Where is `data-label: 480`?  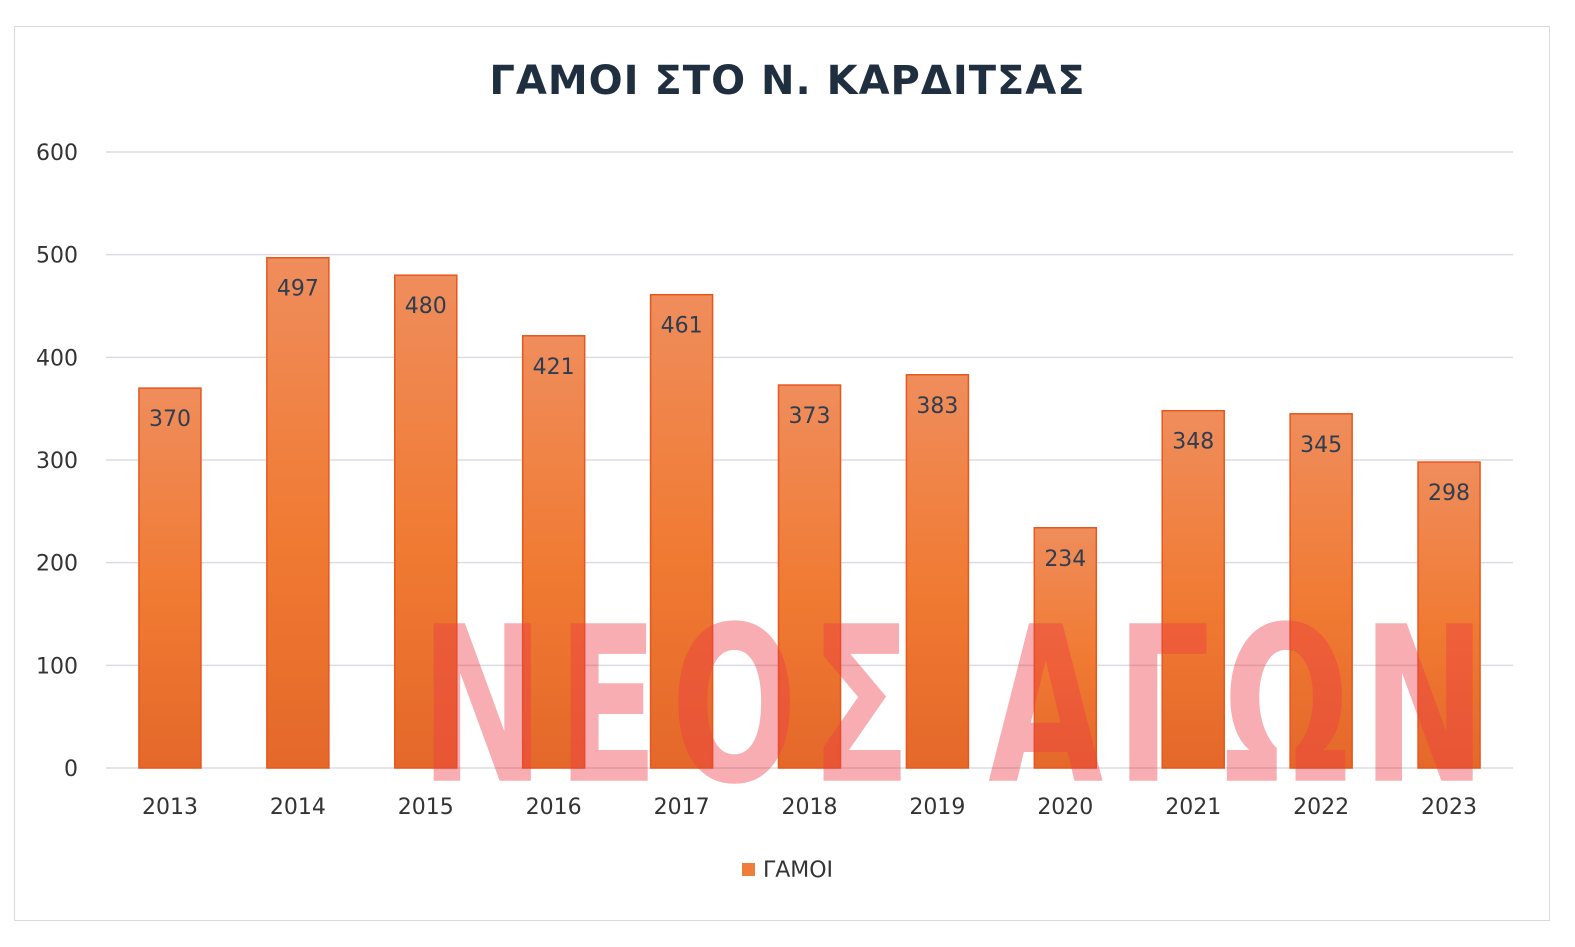
data-label: 480 is located at coordinates (426, 306).